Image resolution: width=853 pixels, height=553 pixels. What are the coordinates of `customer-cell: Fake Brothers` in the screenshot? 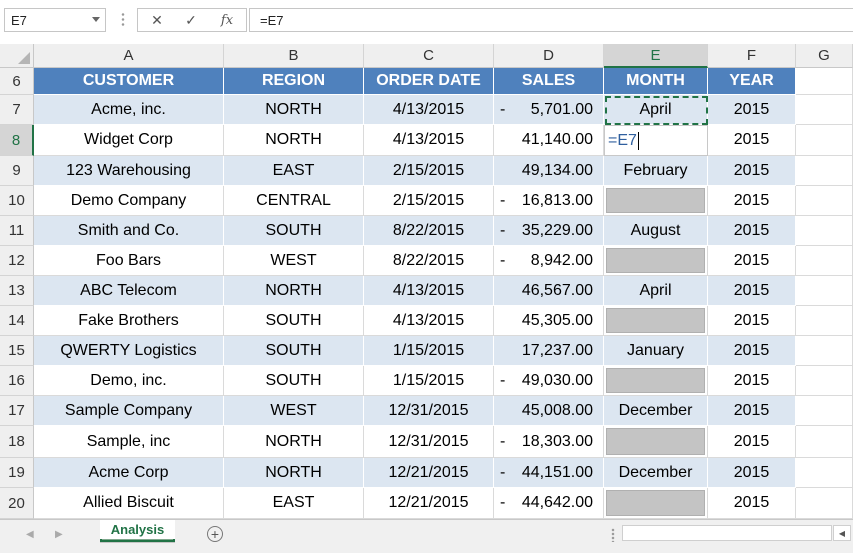 It's located at (129, 321).